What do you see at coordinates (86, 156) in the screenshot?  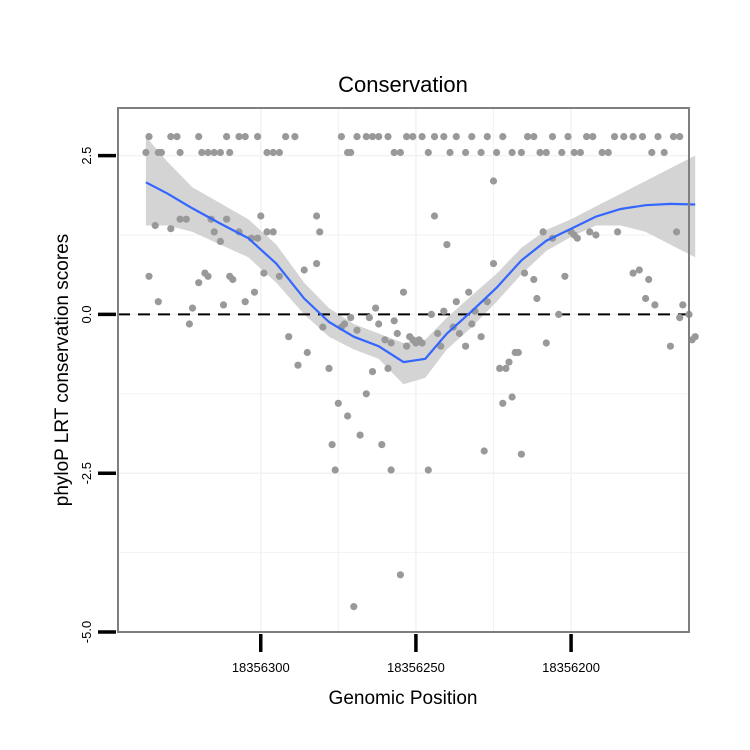 I see `y-tick-label: 2.5` at bounding box center [86, 156].